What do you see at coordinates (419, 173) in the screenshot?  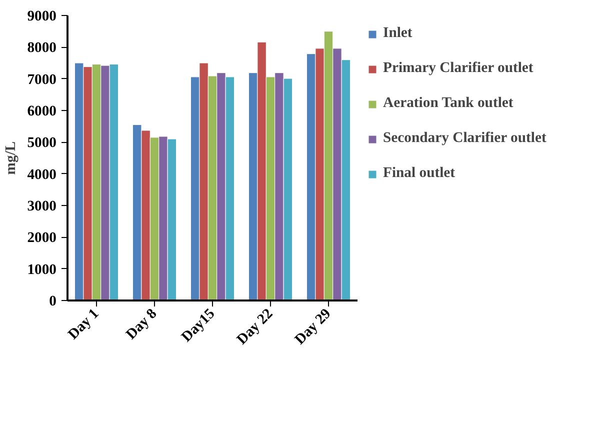 I see `legend-label: Final outlet` at bounding box center [419, 173].